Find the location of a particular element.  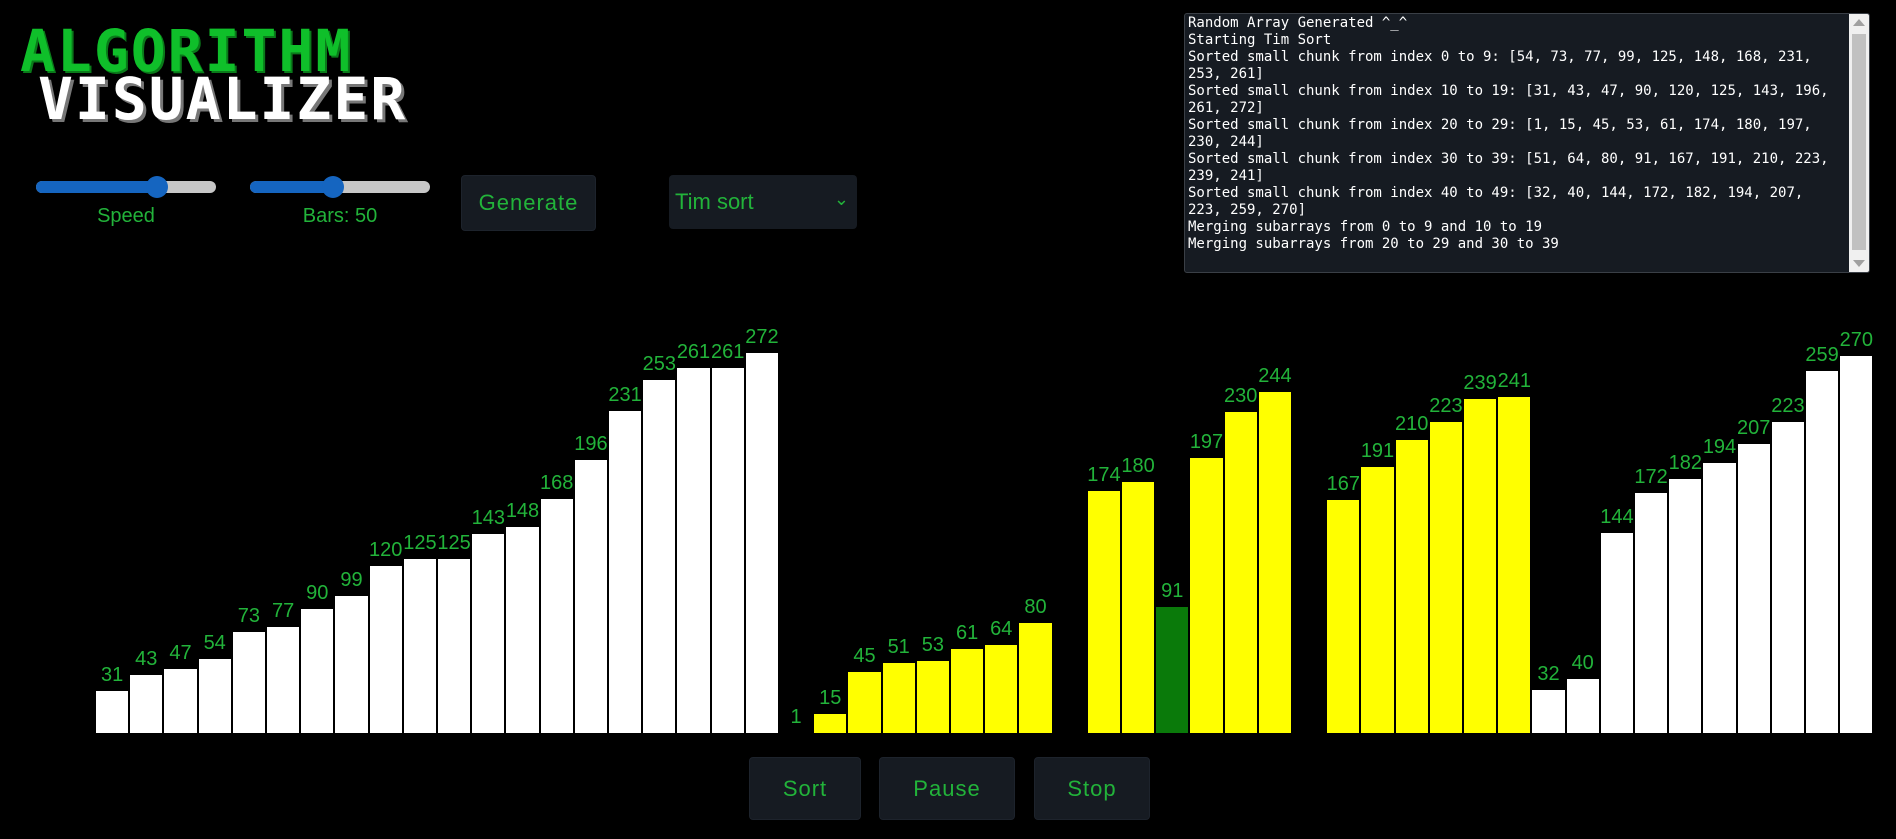

speed-slider is located at coordinates (126, 187).